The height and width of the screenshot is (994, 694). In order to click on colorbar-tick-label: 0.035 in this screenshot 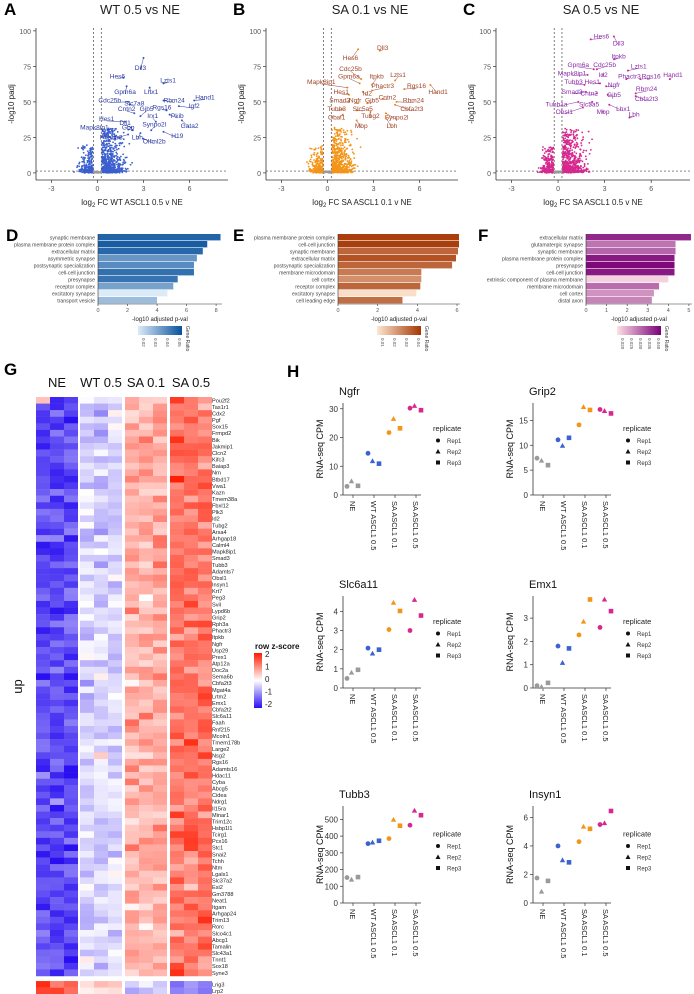, I will do `click(649, 344)`.